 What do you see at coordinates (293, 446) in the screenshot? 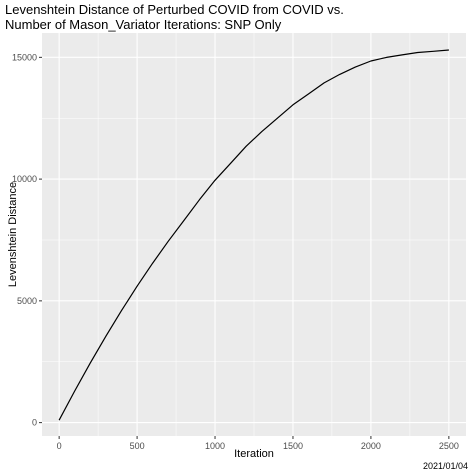
I see `x-tick-label: 1500` at bounding box center [293, 446].